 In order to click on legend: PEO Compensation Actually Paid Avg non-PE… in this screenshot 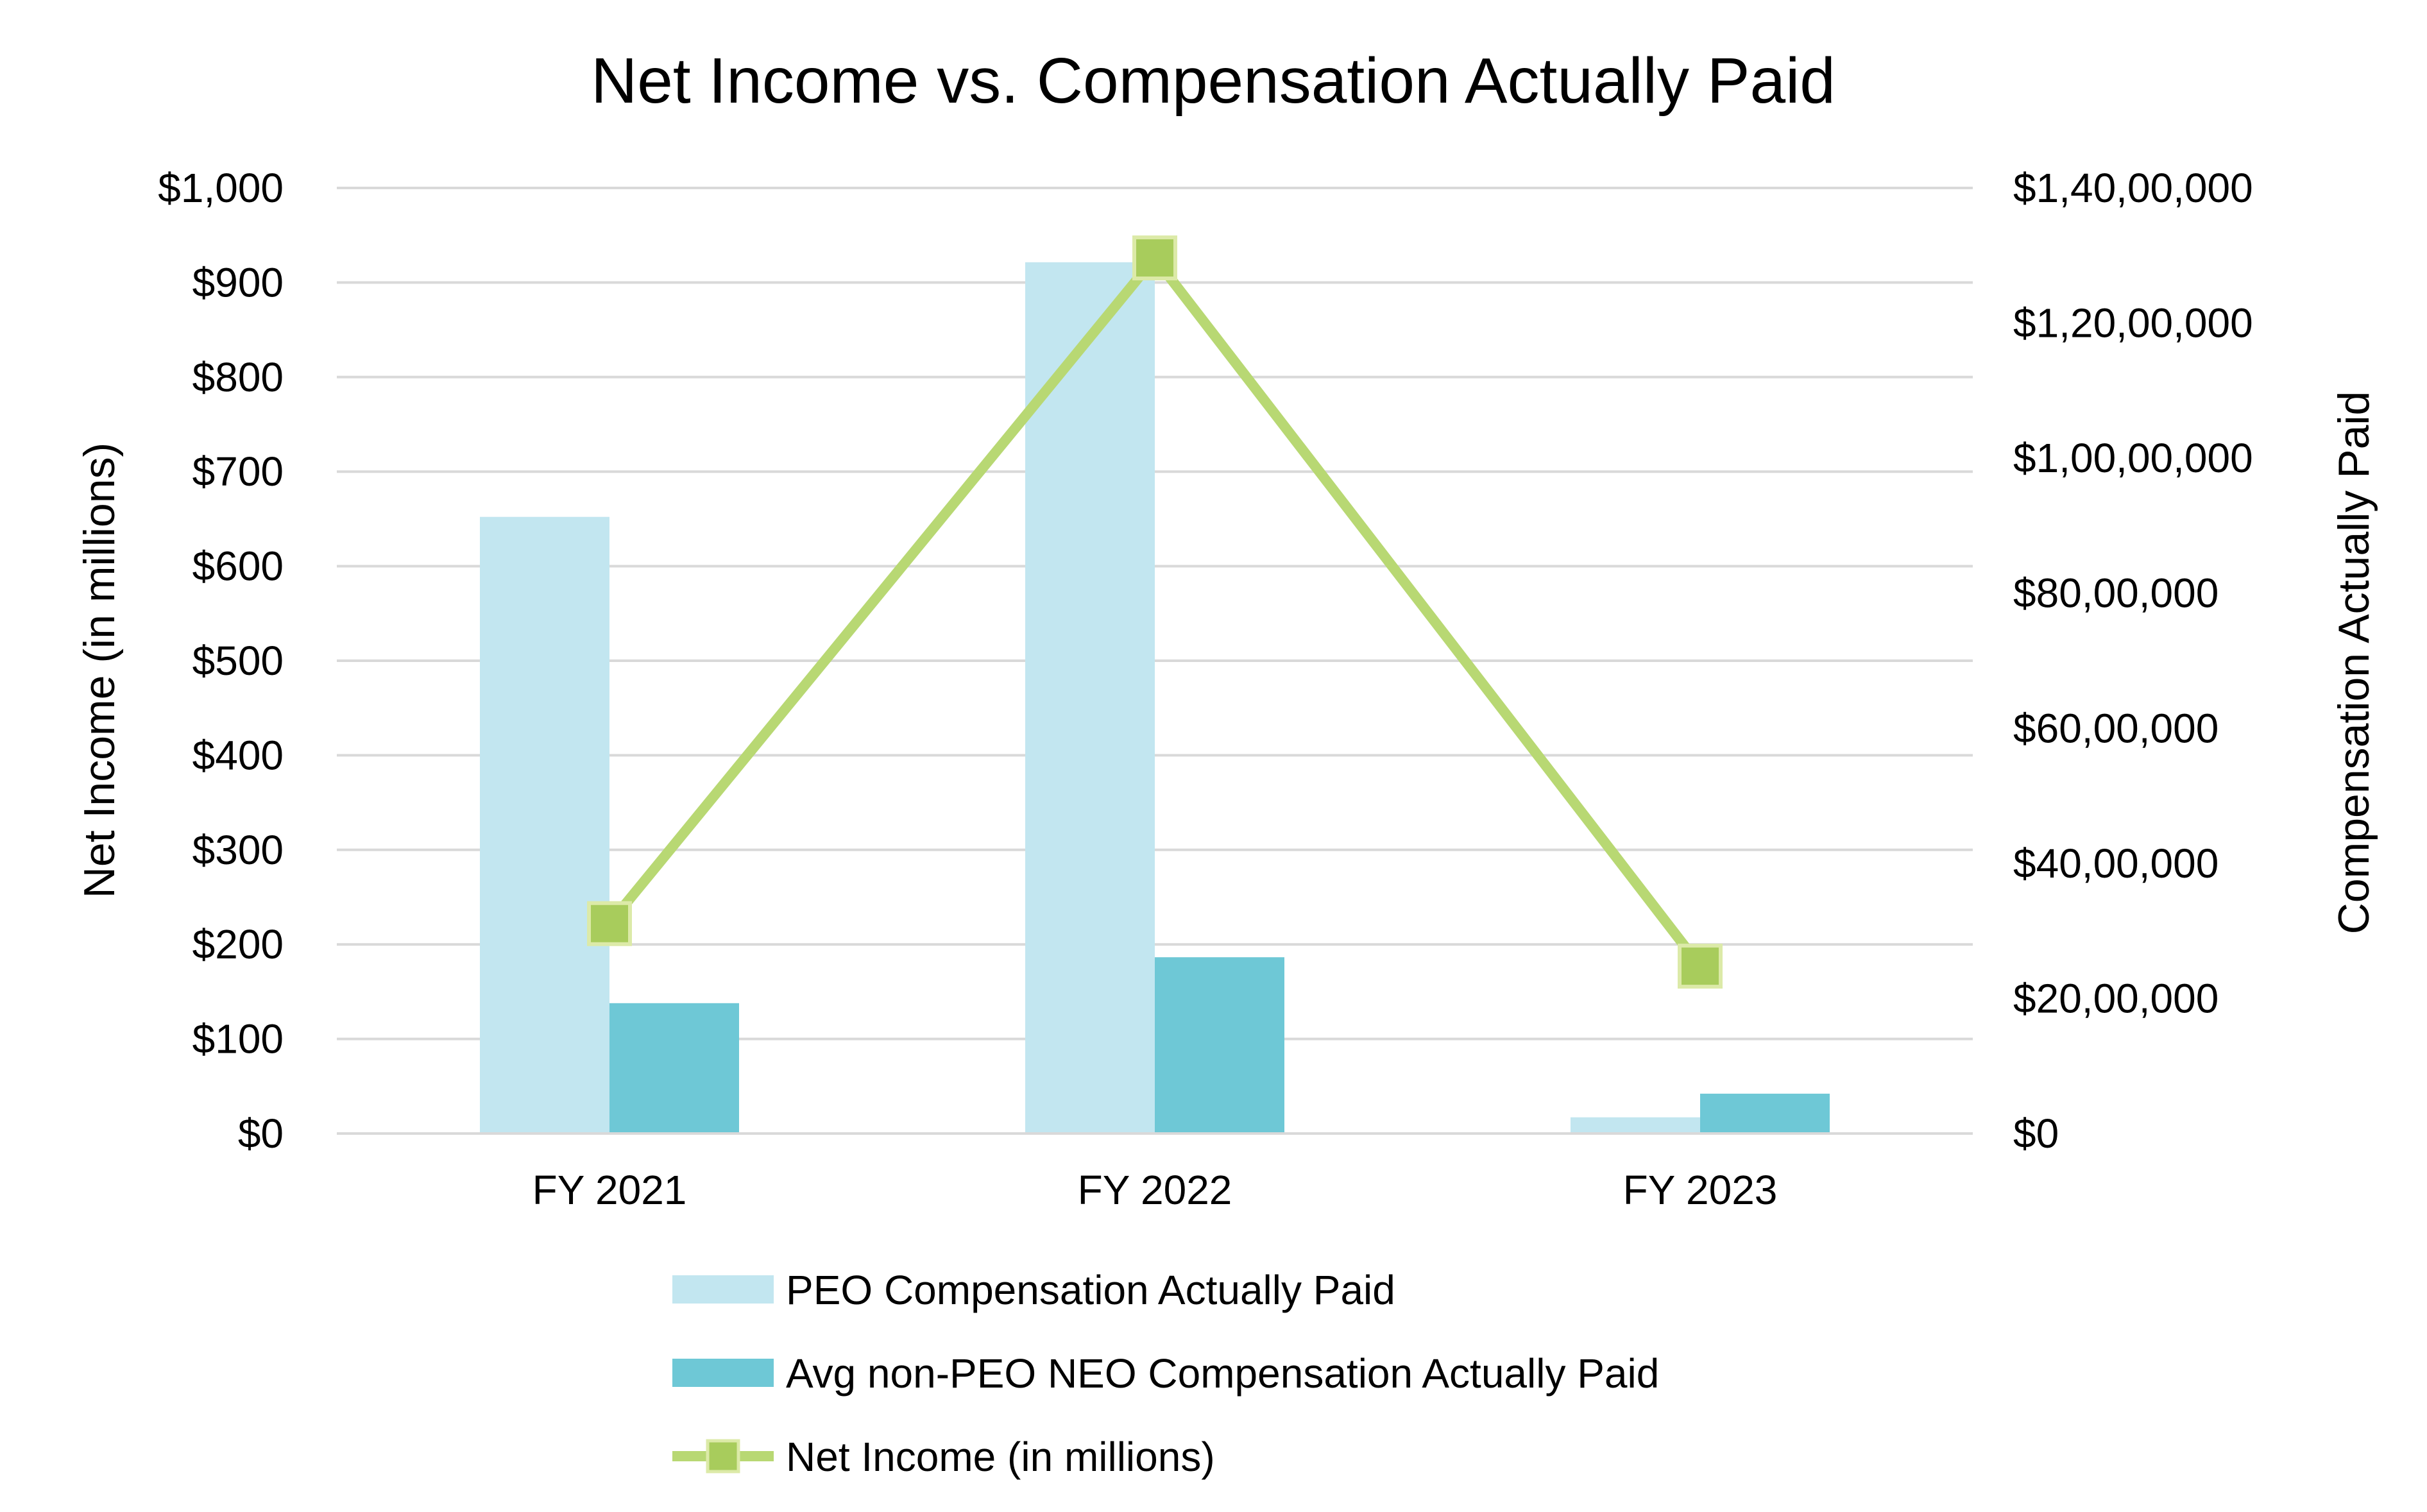, I will do `click(1165, 1373)`.